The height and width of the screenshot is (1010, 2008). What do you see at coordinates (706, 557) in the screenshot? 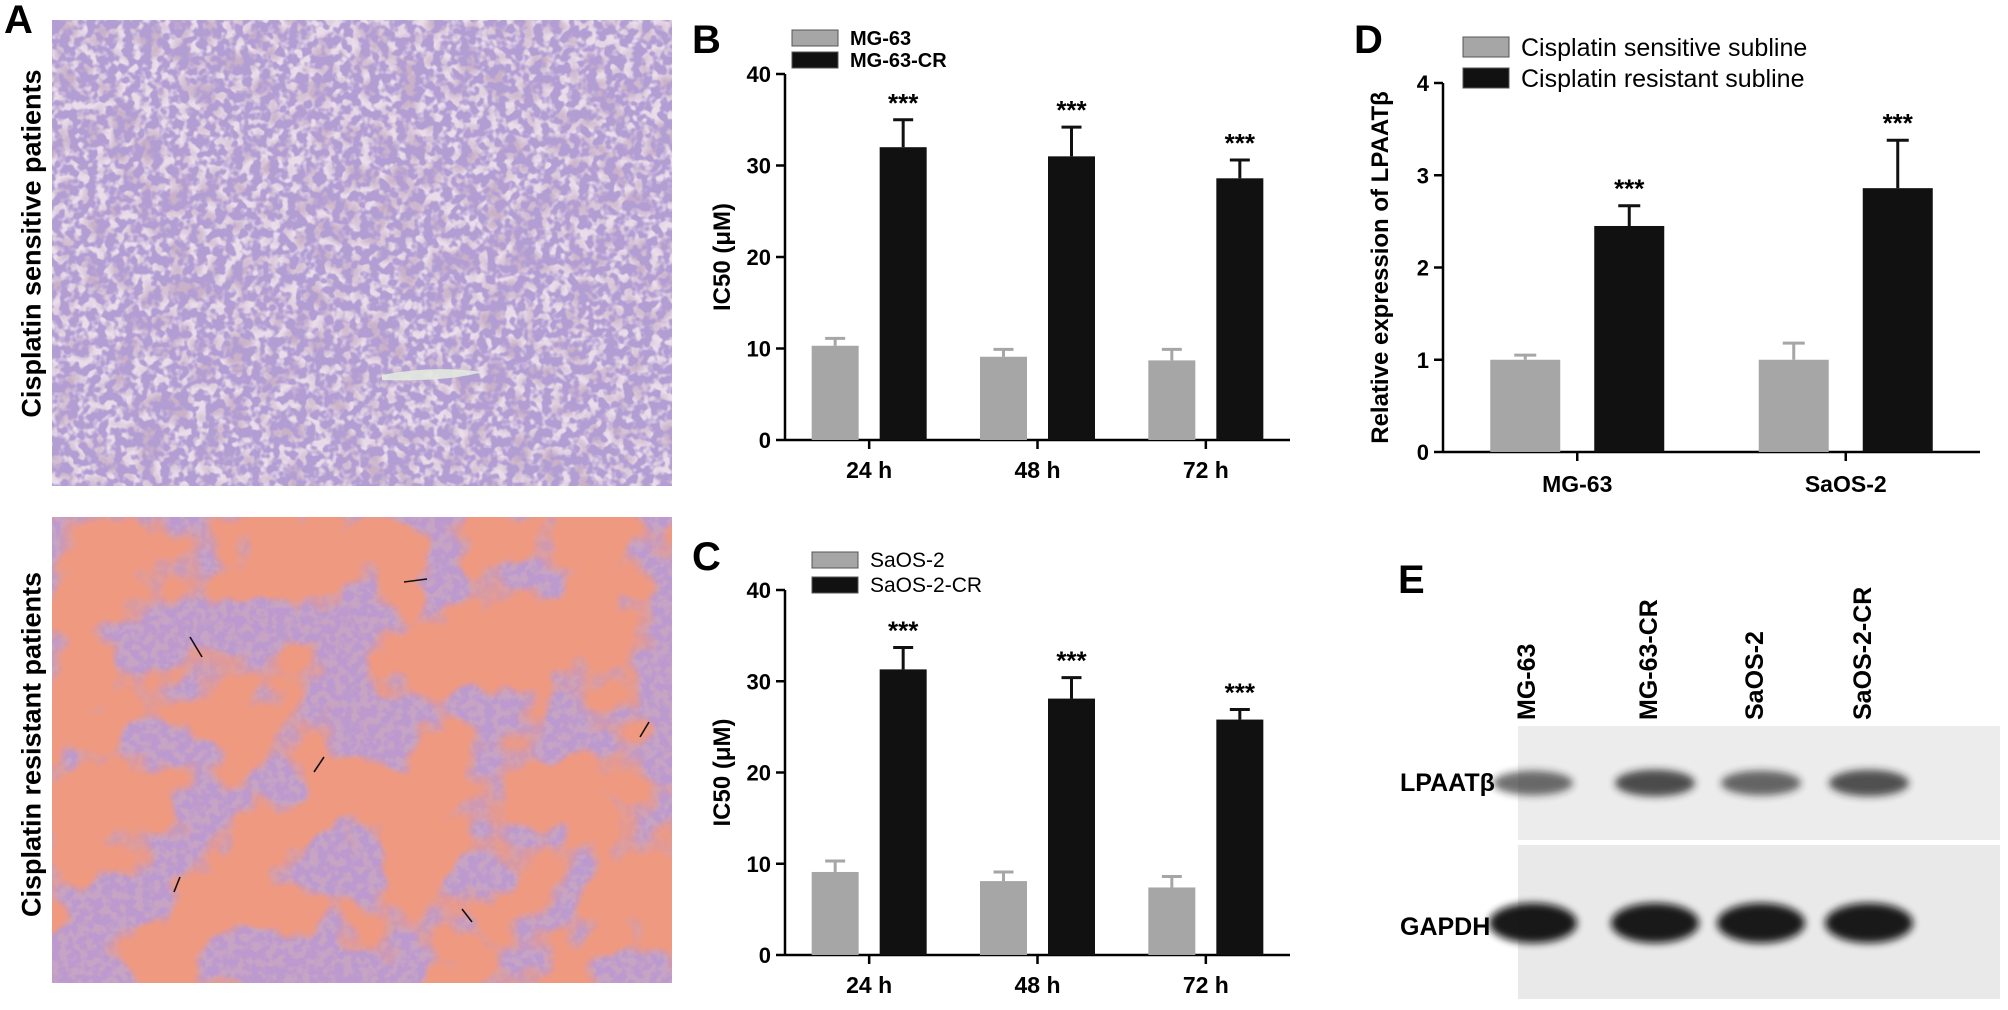
I see `panel-letter-c: C` at bounding box center [706, 557].